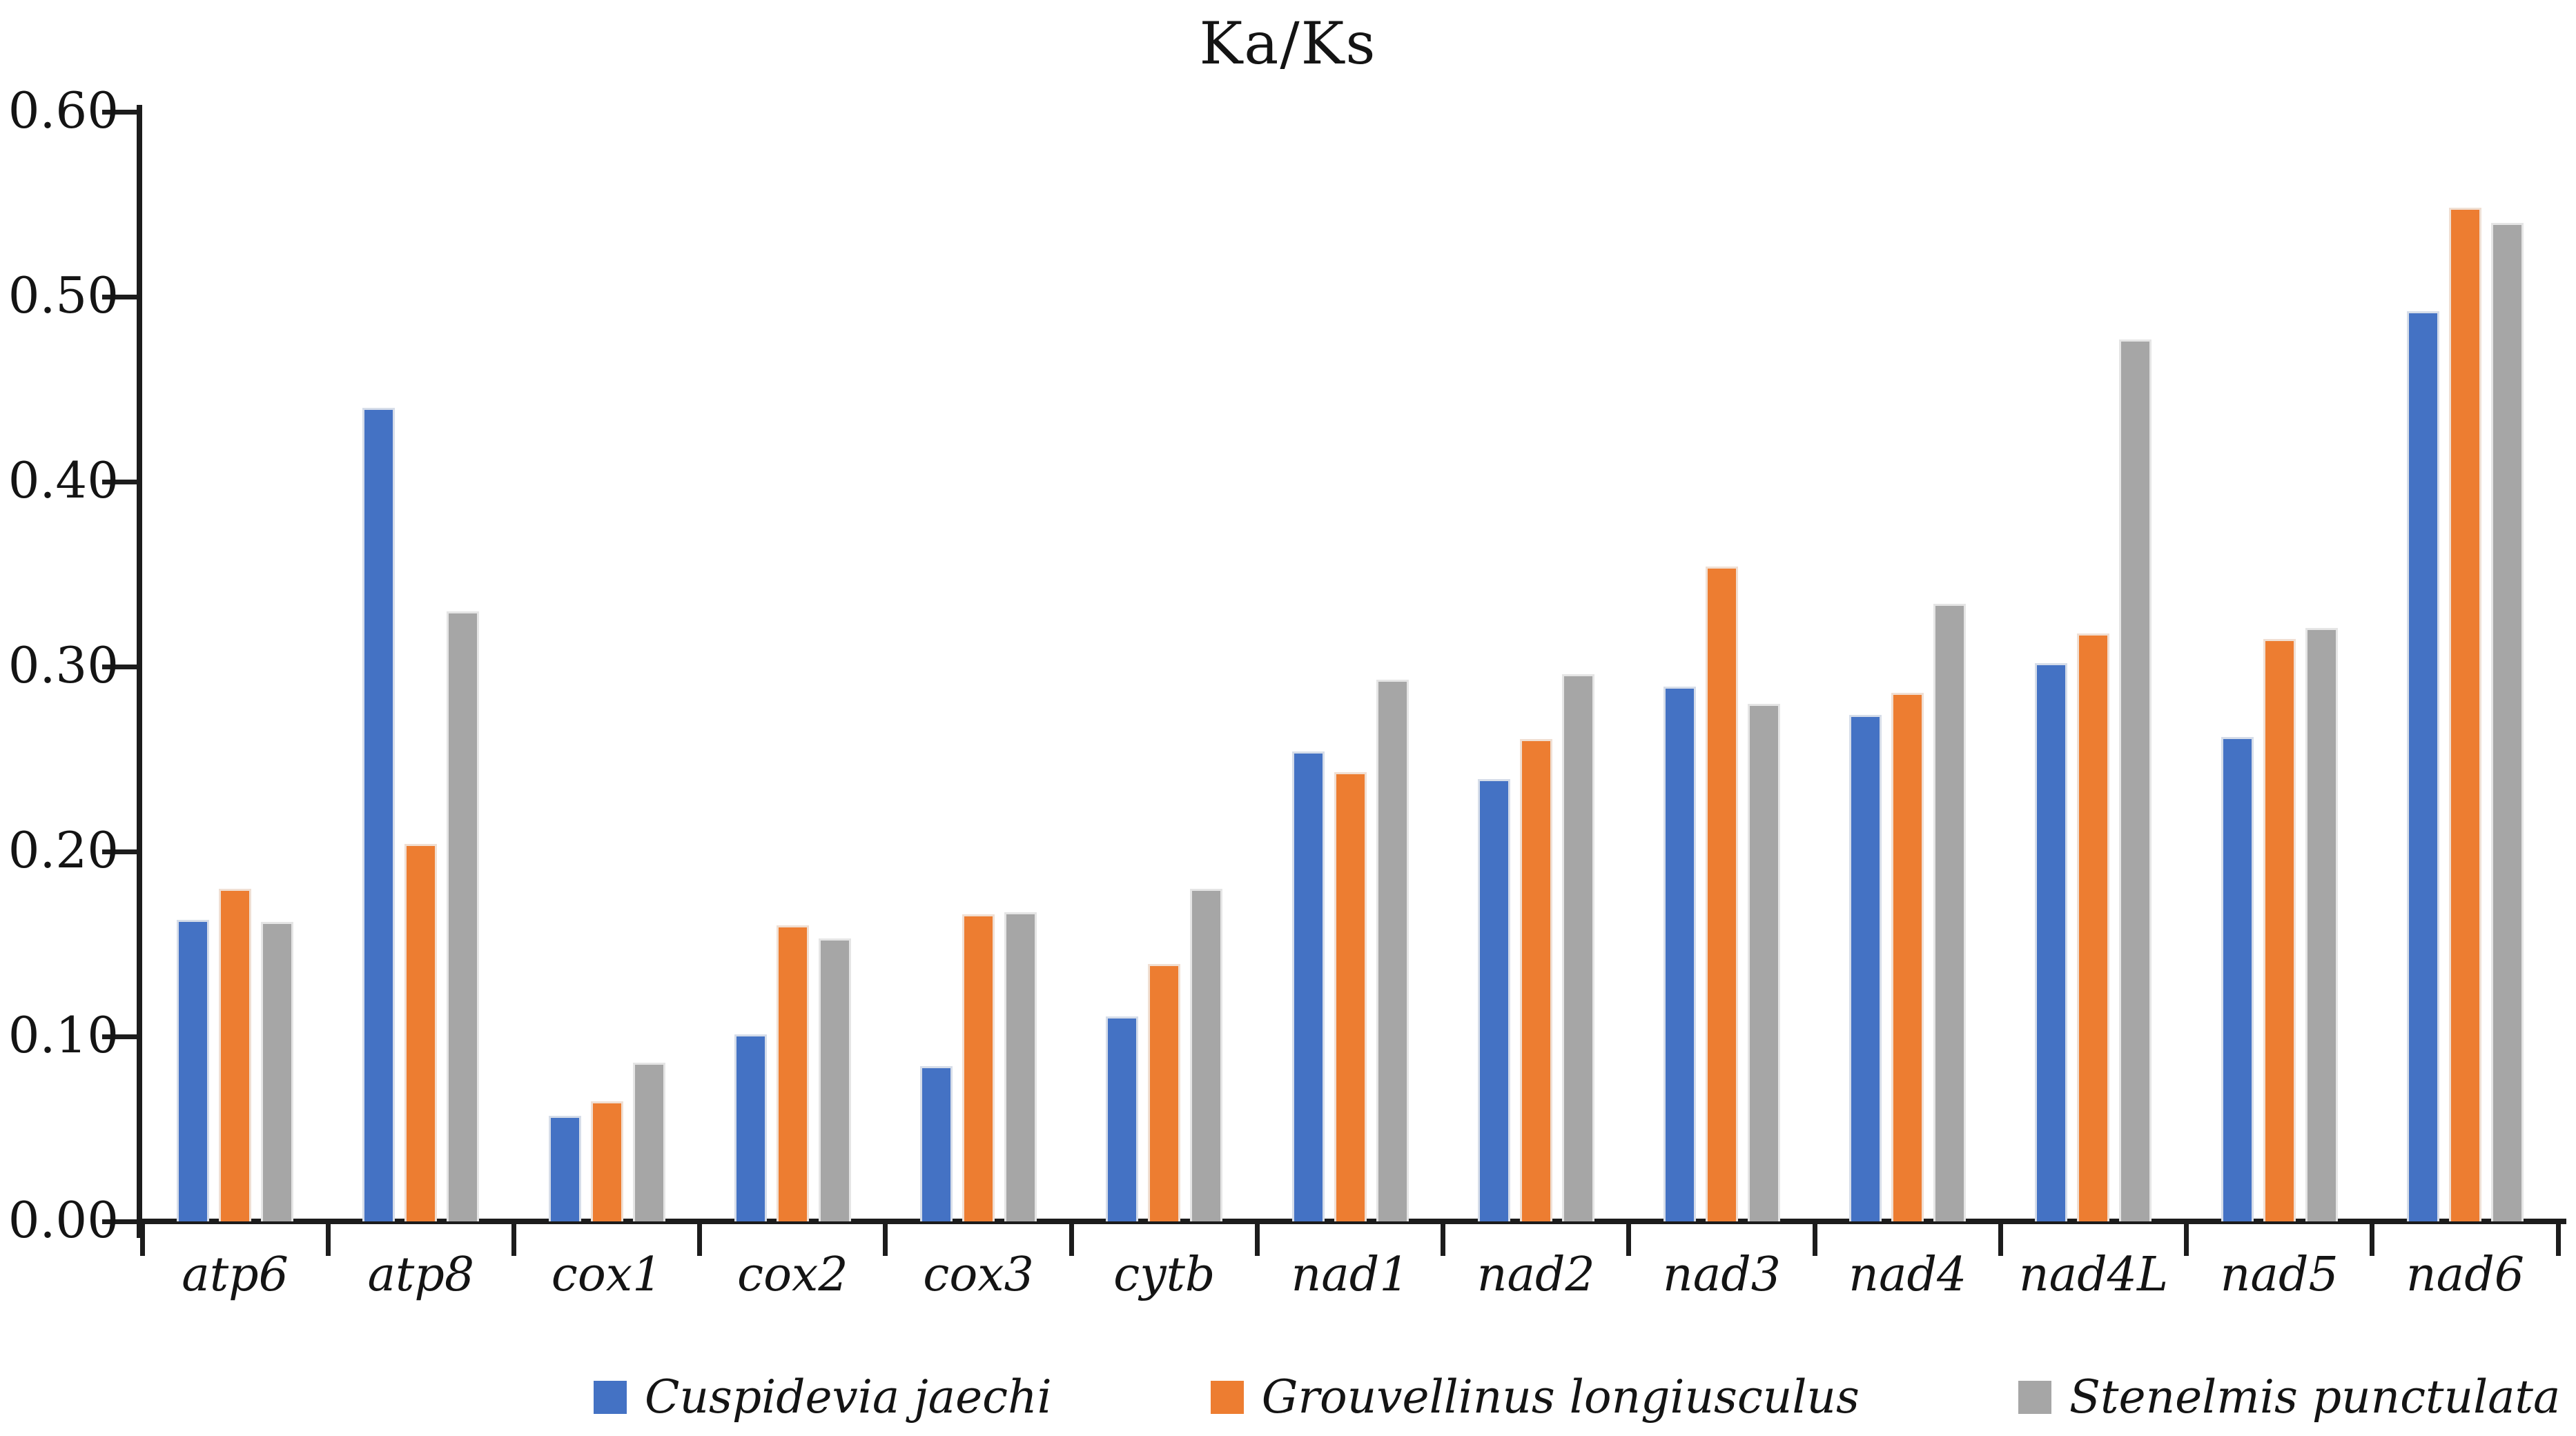 The height and width of the screenshot is (1436, 2576). I want to click on bar-nad4-cuspidevia, so click(1865, 968).